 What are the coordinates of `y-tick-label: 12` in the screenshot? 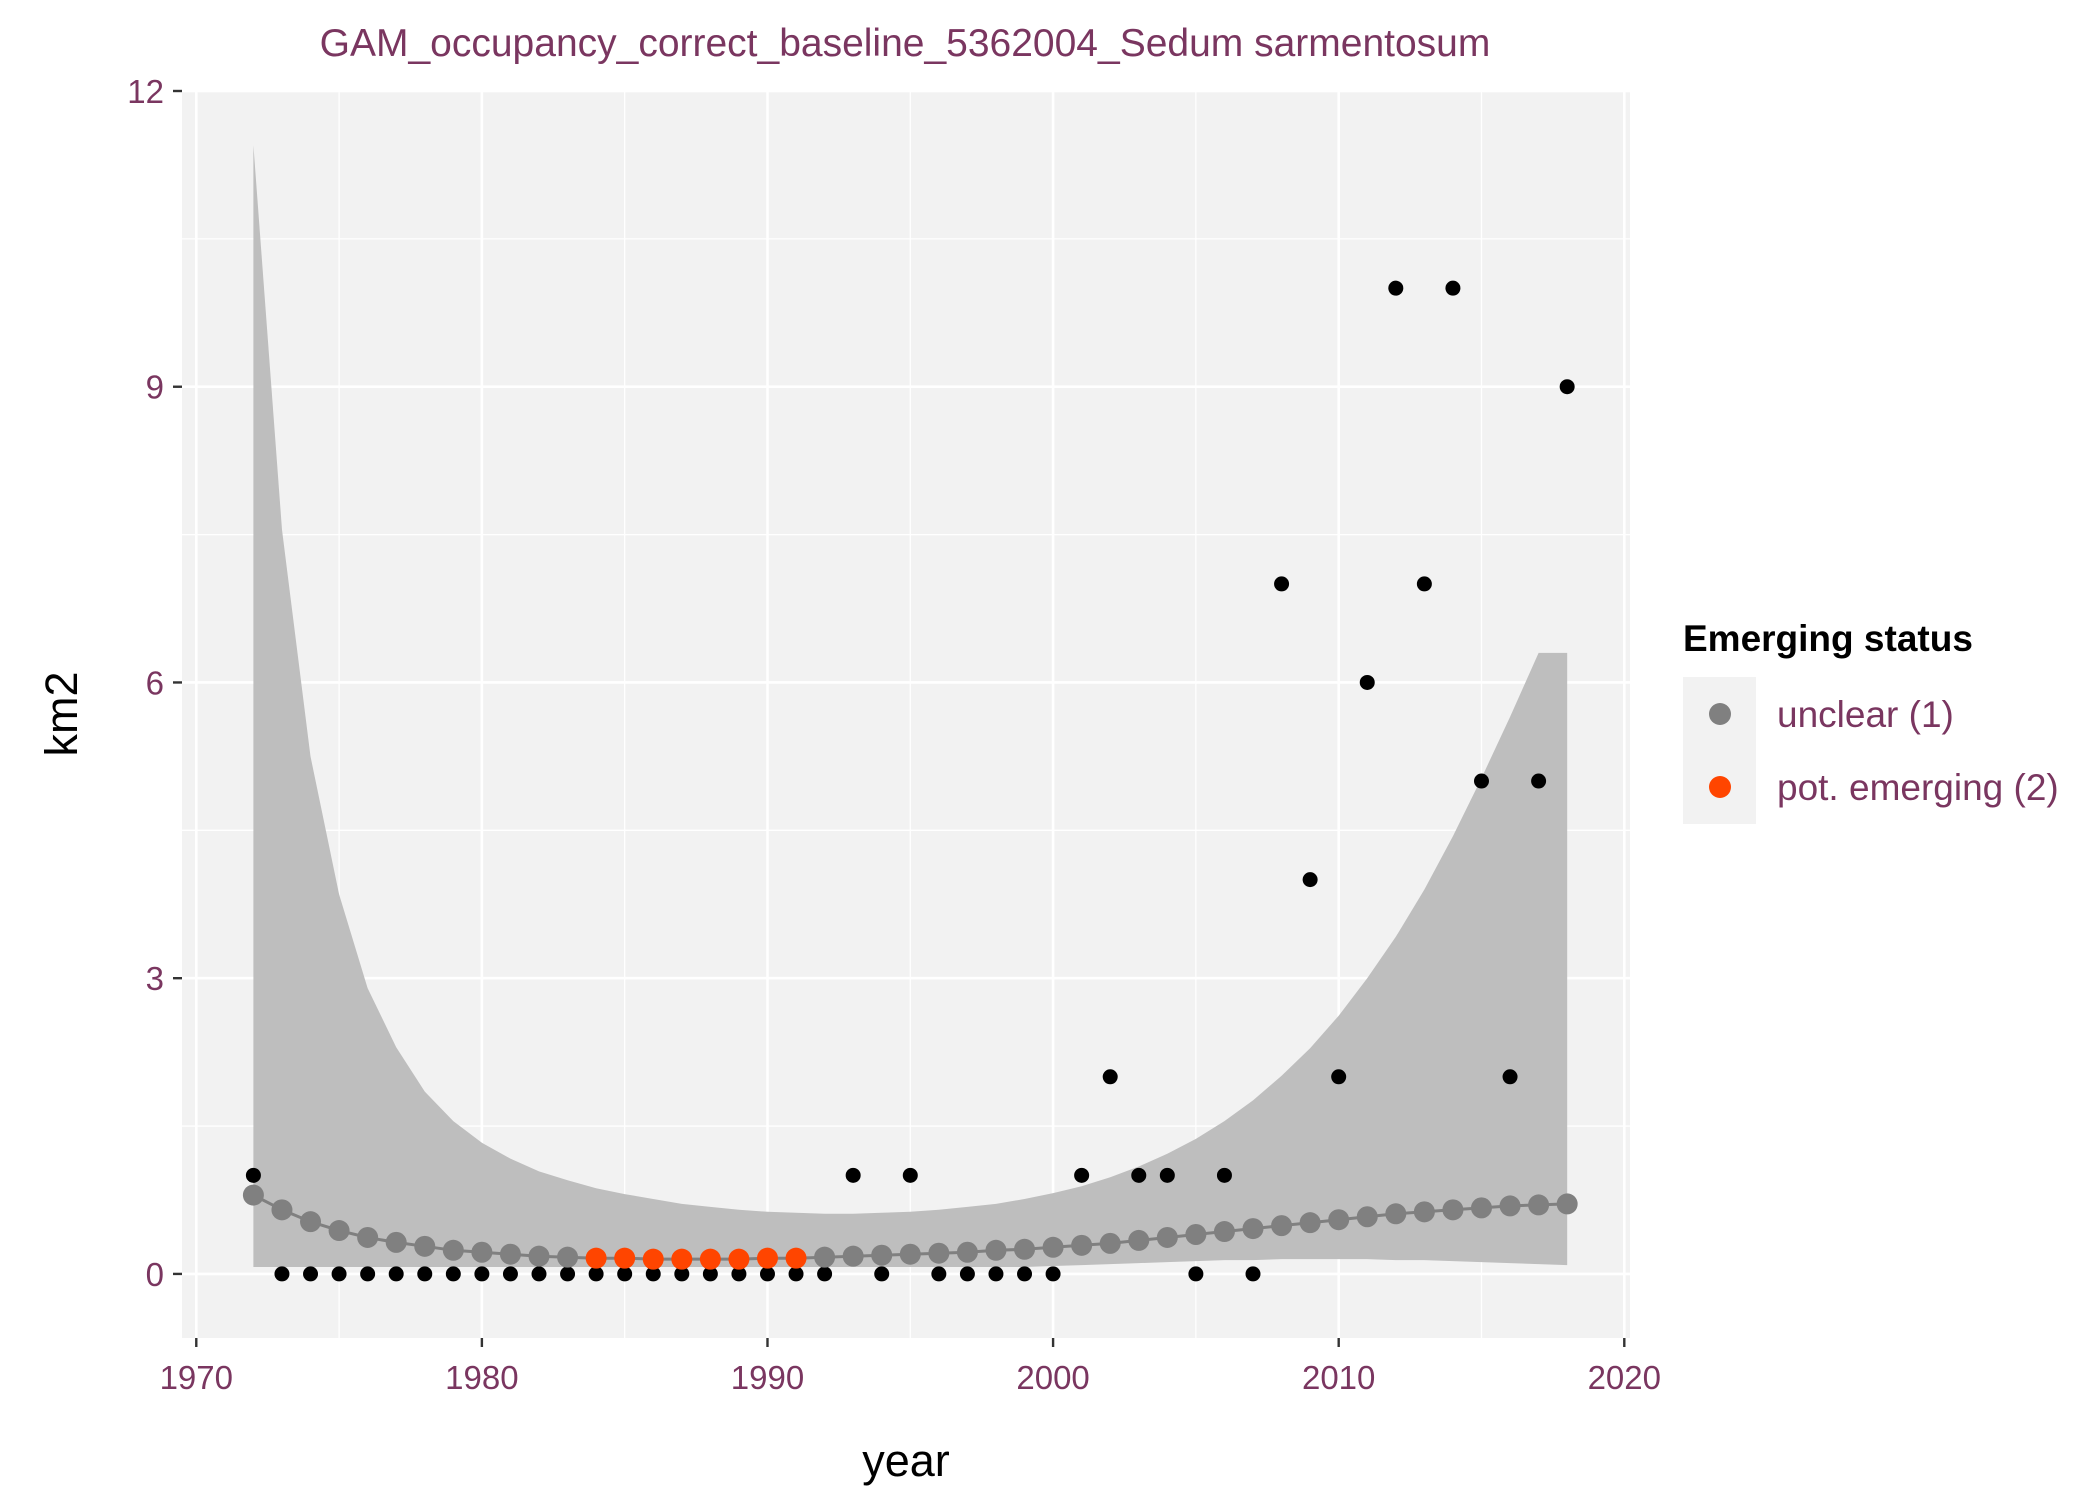 It's located at (145, 91).